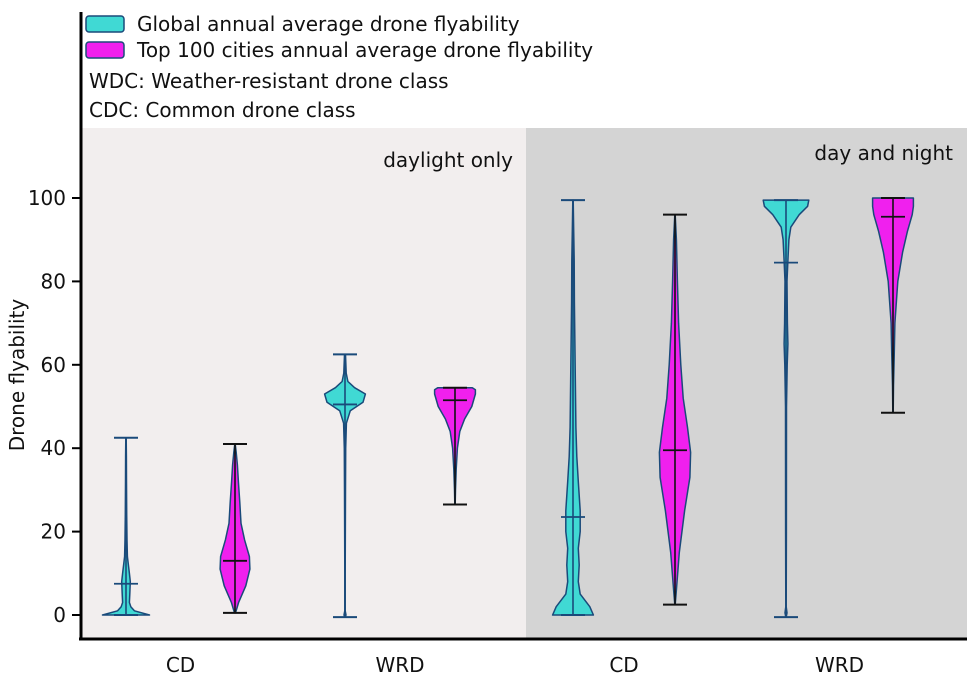 Image resolution: width=977 pixels, height=682 pixels. I want to click on panel-label-daylight: daylight only, so click(448, 160).